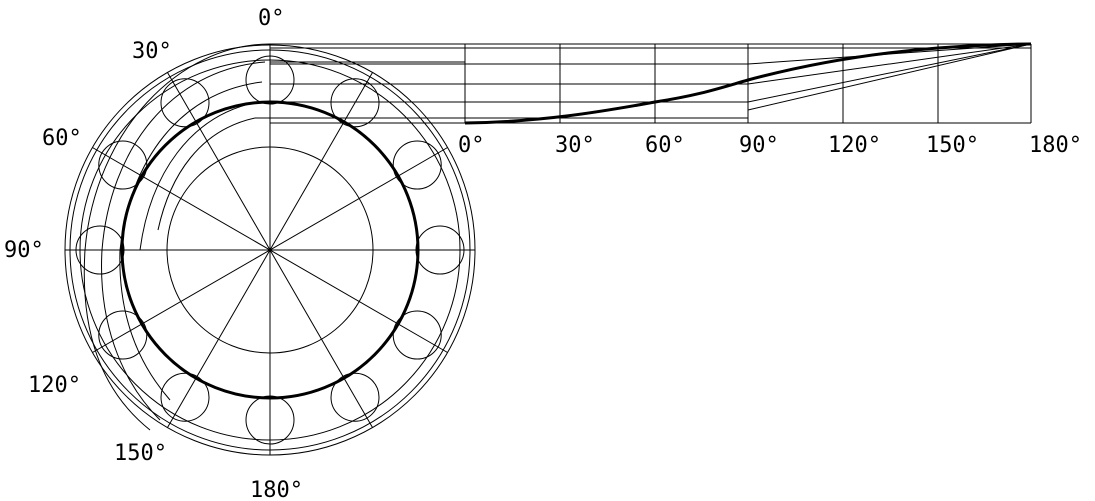  What do you see at coordinates (471, 145) in the screenshot?
I see `axis-label-0: 0°` at bounding box center [471, 145].